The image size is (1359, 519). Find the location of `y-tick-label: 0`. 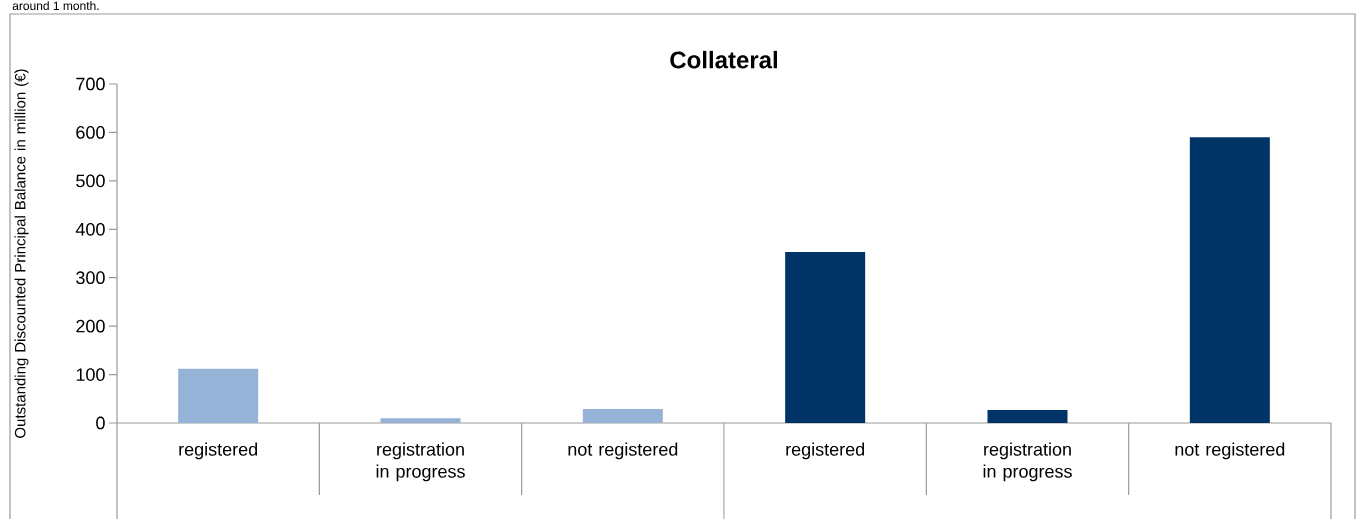

y-tick-label: 0 is located at coordinates (100, 423).